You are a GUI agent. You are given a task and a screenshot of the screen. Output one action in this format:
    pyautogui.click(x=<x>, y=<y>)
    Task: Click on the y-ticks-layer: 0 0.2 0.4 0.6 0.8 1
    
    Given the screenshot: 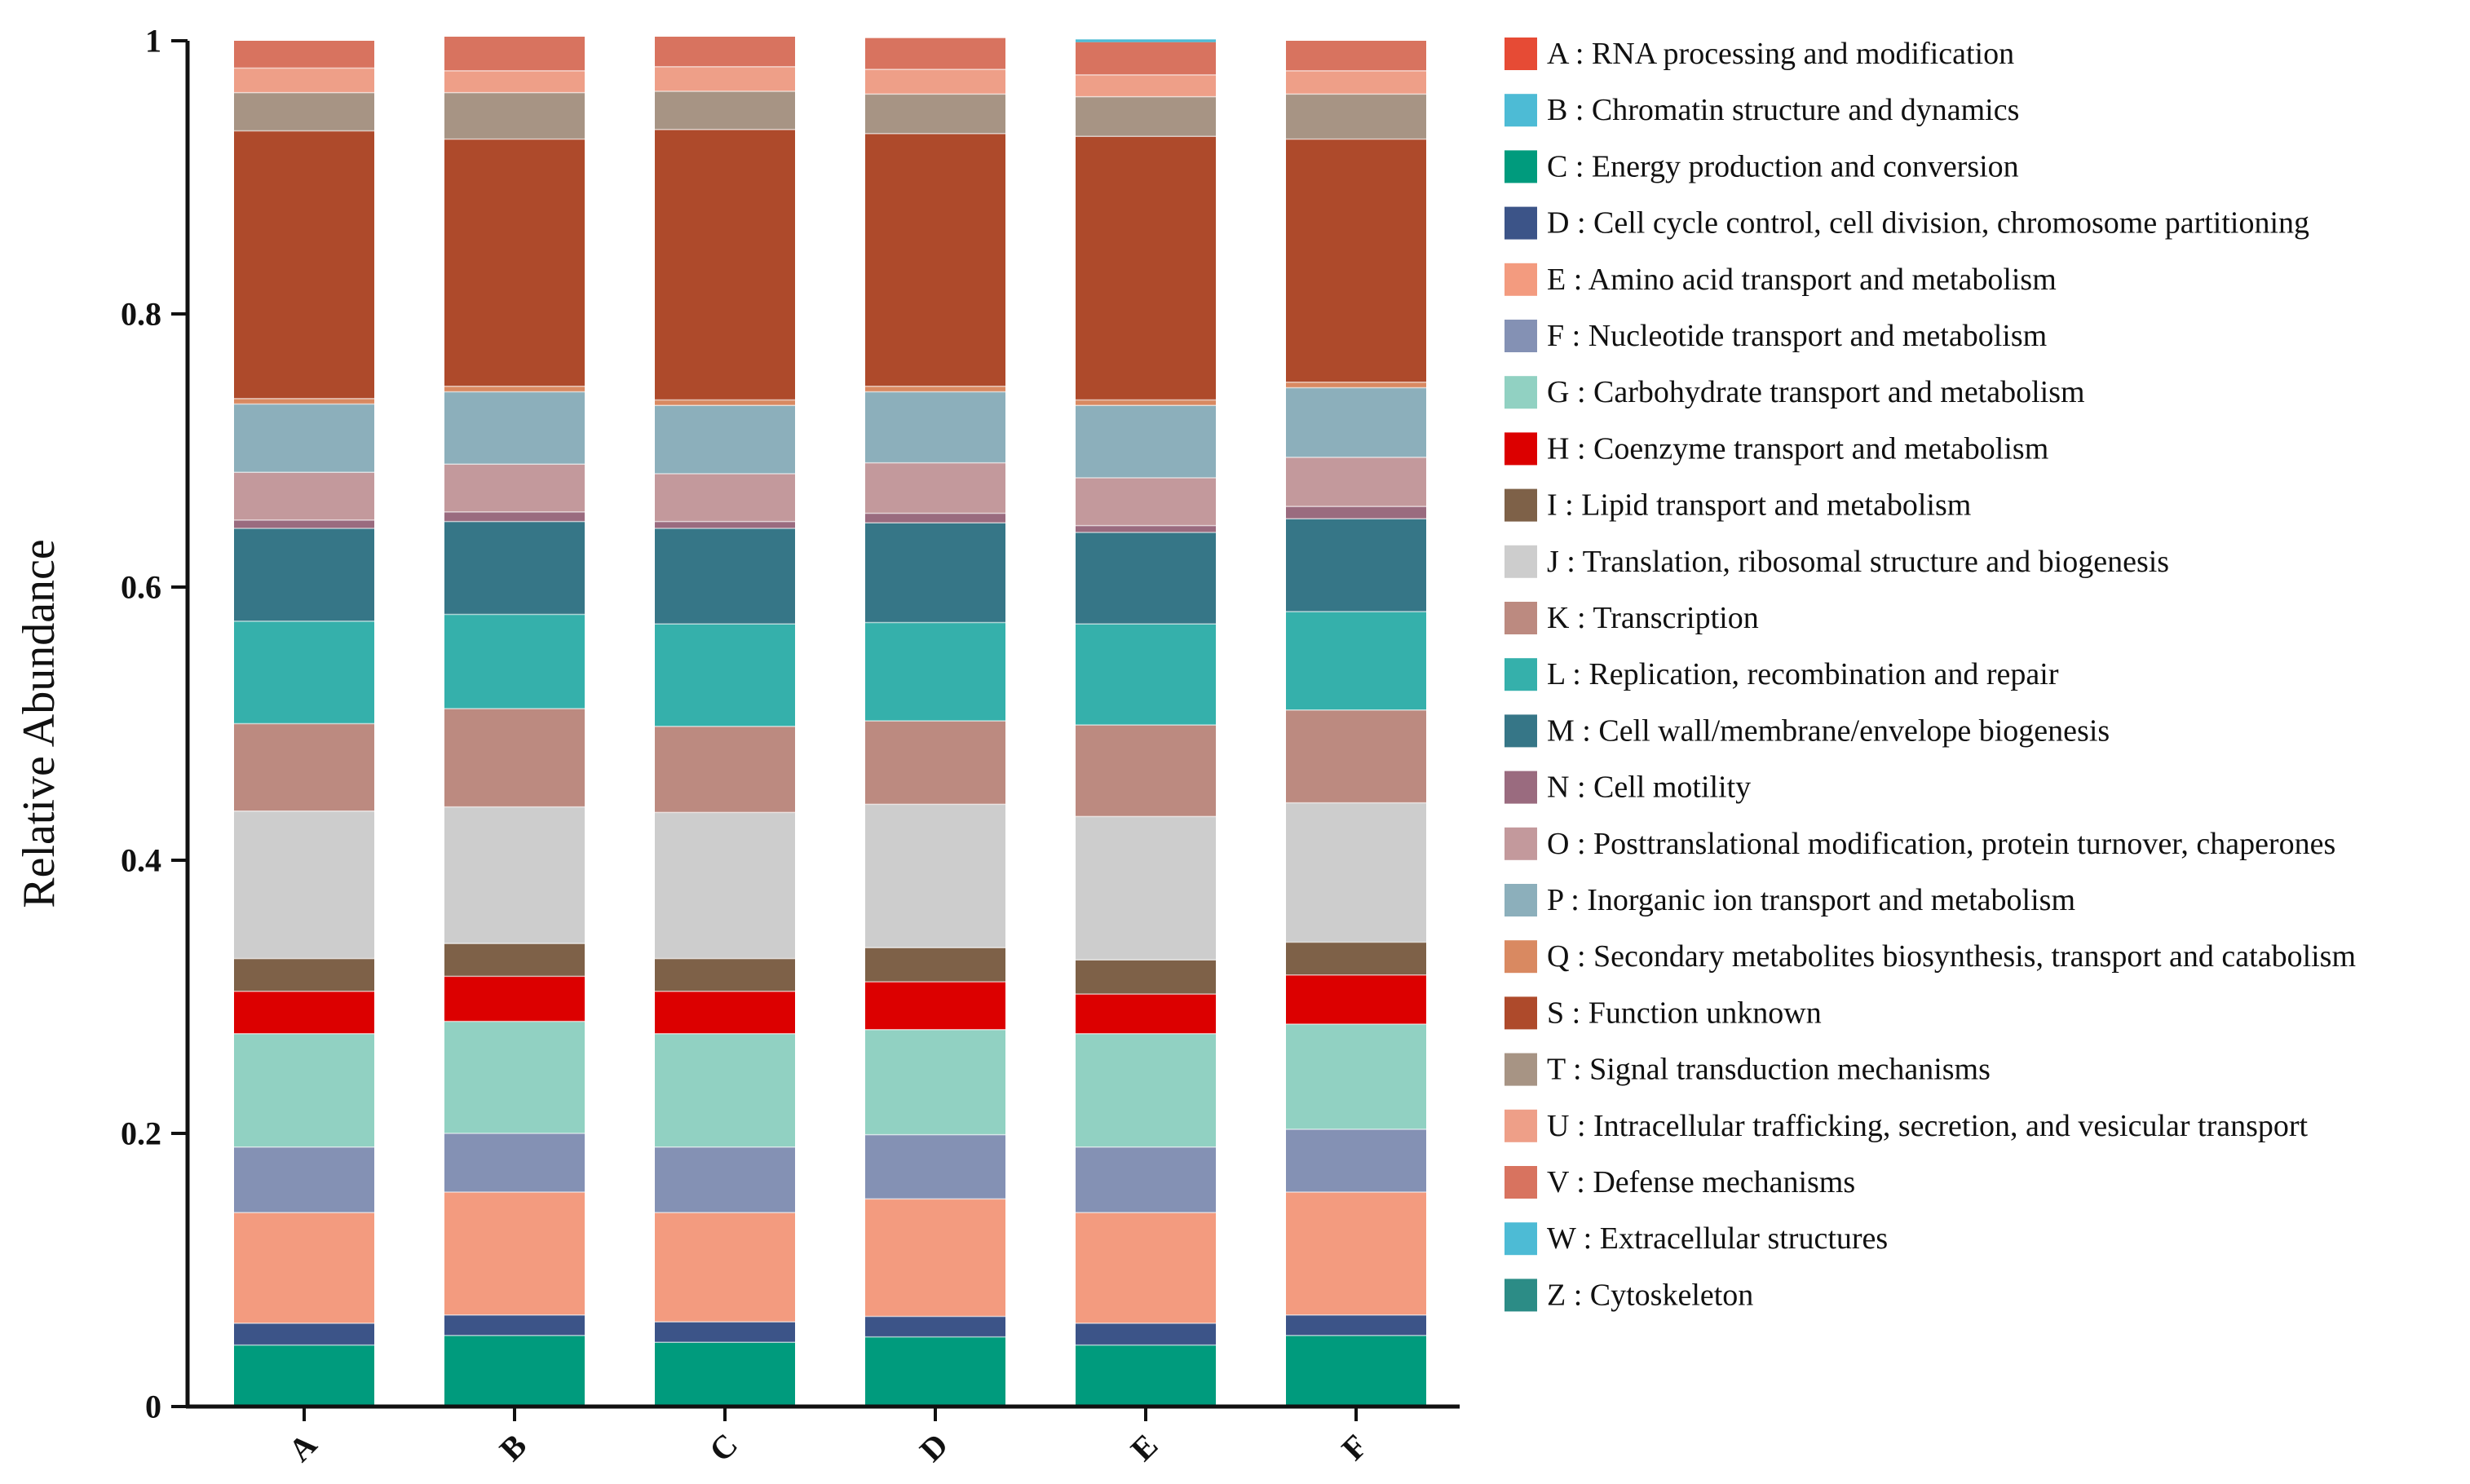 What is the action you would take?
    pyautogui.click(x=155, y=724)
    